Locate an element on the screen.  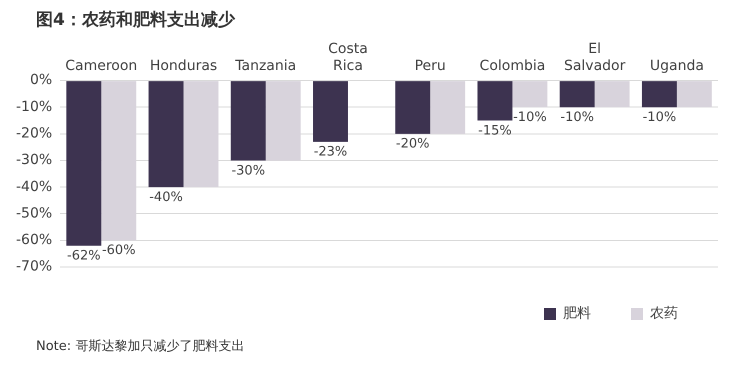
x-tick-label: El Salvador is located at coordinates (595, 57).